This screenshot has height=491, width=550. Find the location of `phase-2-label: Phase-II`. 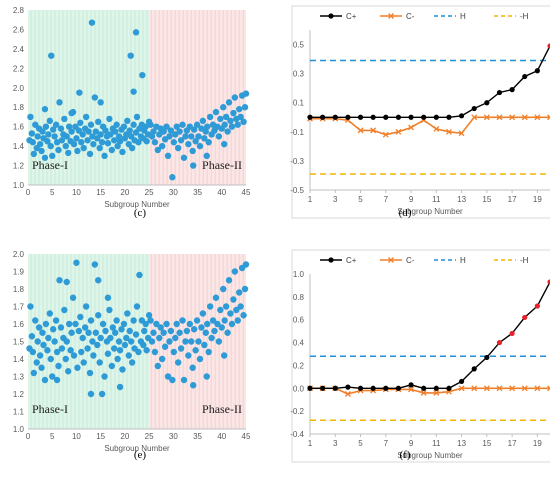

phase-2-label: Phase-II is located at coordinates (222, 409).